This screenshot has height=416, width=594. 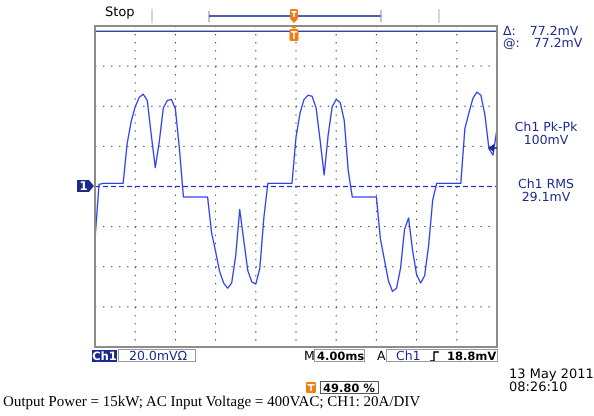 I want to click on text: 20.0mVΩ, so click(x=158, y=355).